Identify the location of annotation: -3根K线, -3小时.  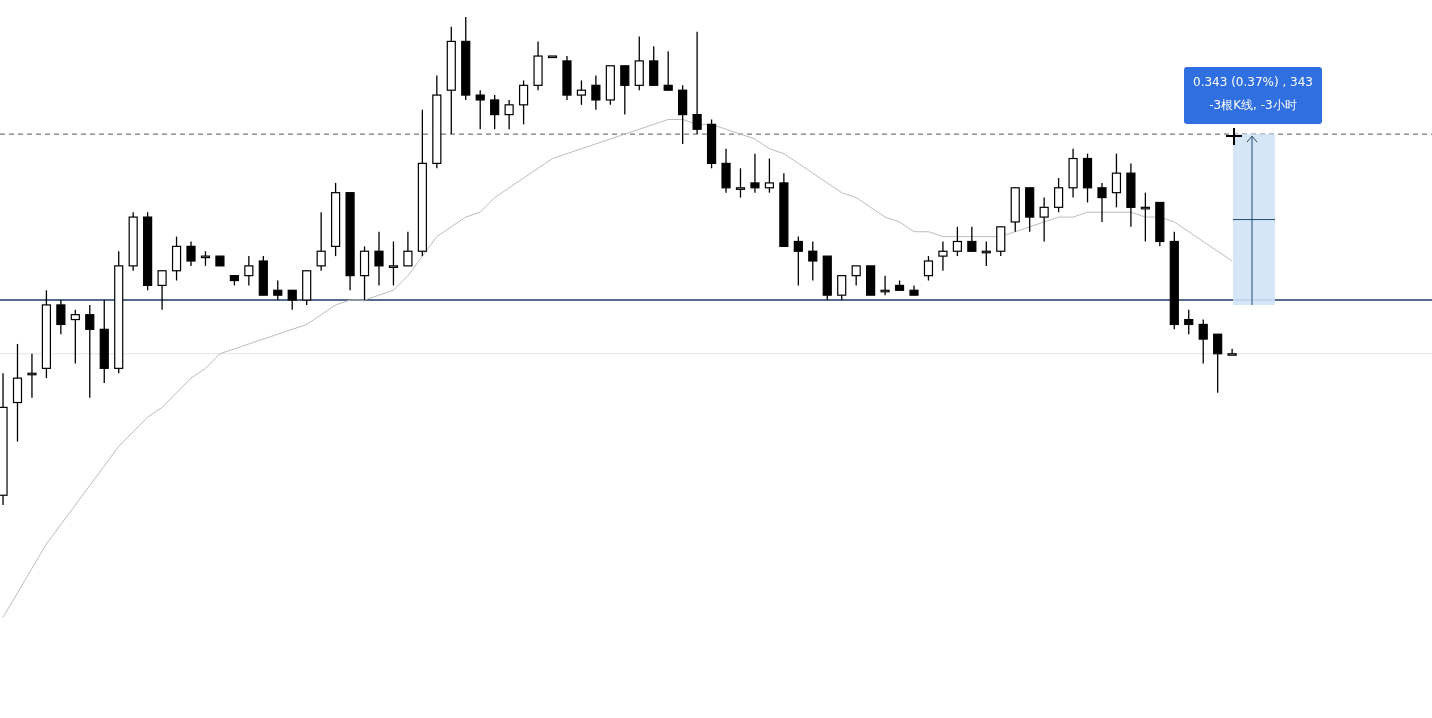
(1253, 105).